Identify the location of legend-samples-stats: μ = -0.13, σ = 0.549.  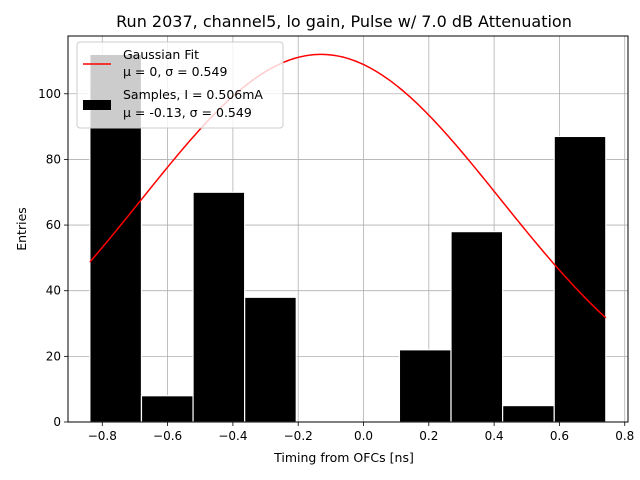
(187, 112).